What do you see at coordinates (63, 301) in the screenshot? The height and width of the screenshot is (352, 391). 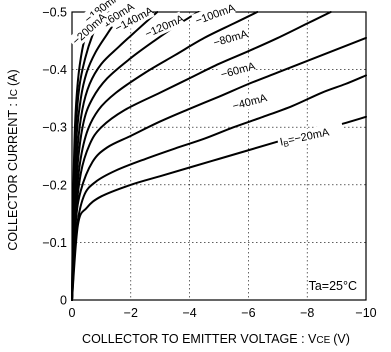 I see `y-tick-label: 0` at bounding box center [63, 301].